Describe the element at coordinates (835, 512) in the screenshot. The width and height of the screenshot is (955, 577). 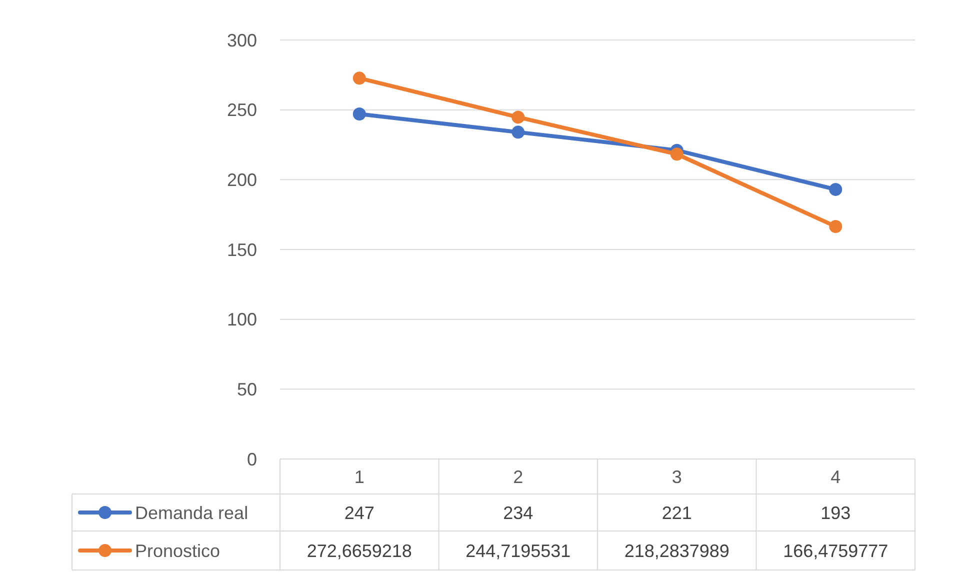
I see `data-label: 193` at that location.